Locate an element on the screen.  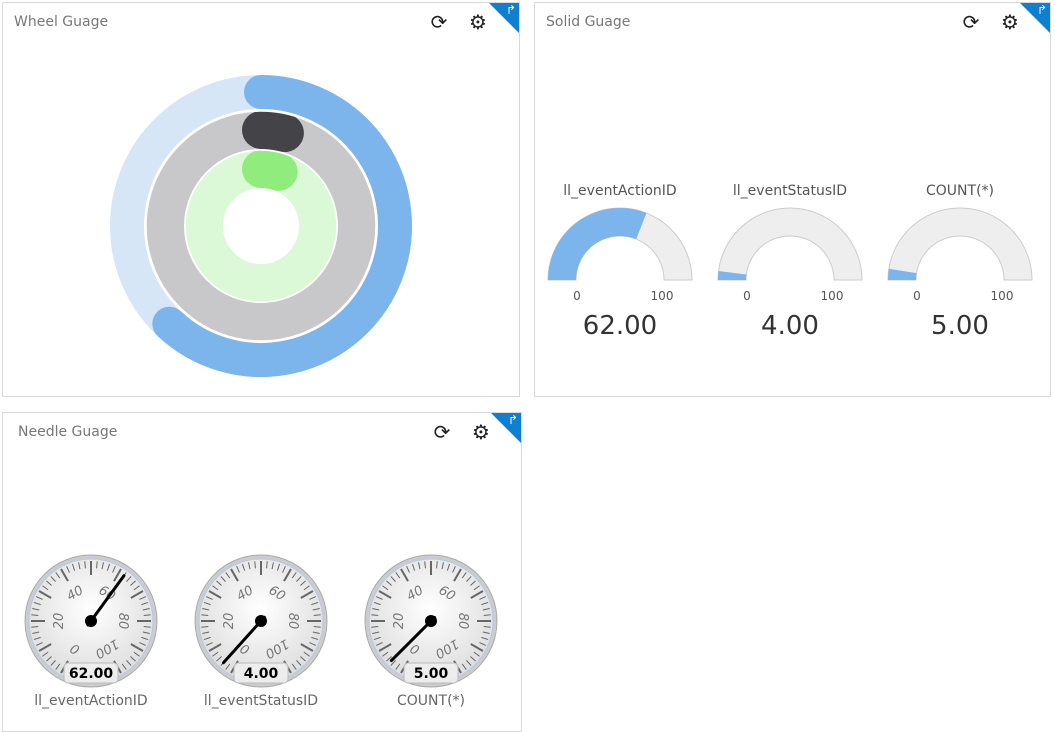
needle-gauge-tick-label: 60 is located at coordinates (447, 593).